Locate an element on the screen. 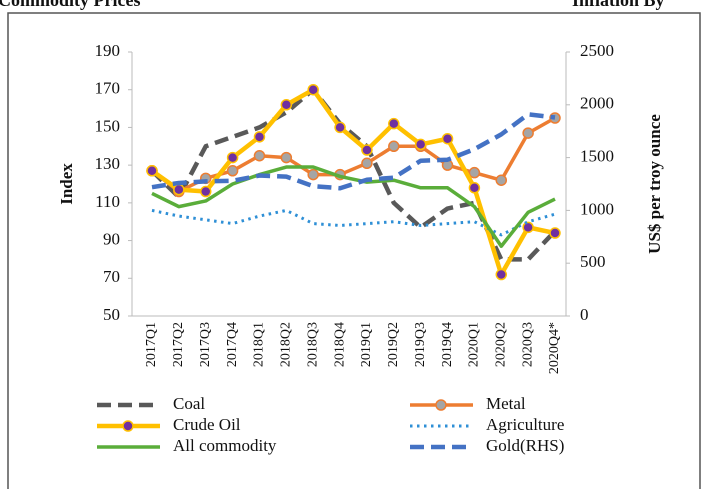  legend-label: Crude Oil is located at coordinates (207, 424).